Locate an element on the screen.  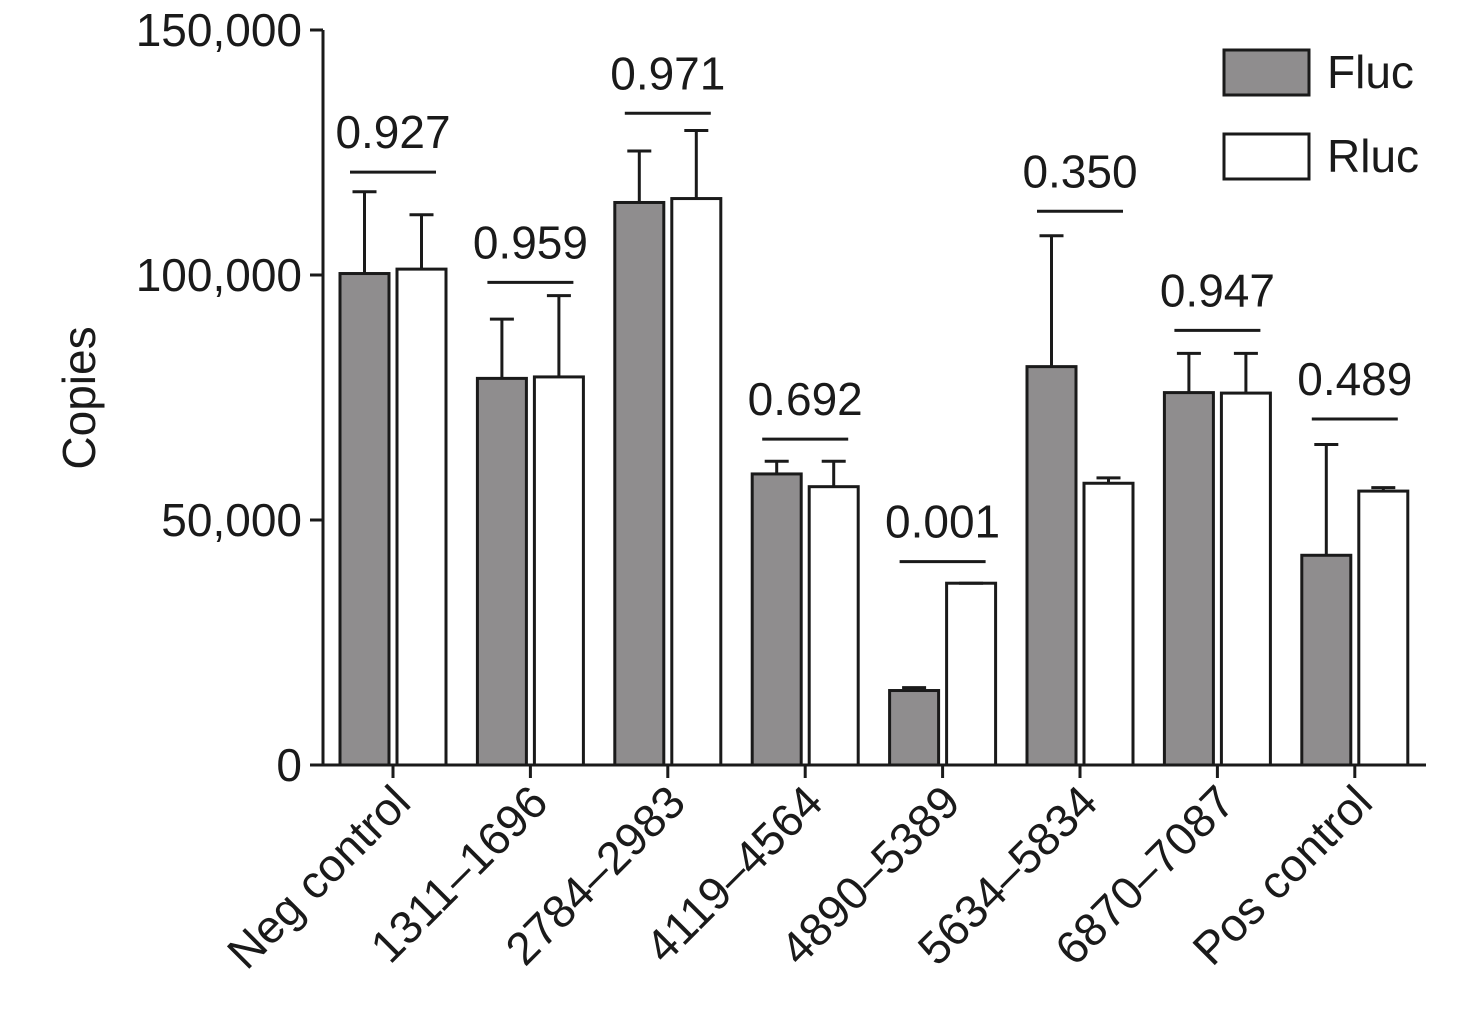
y-ticks-layer: 0 50,000 100,000 150,000 is located at coordinates (229, 397).